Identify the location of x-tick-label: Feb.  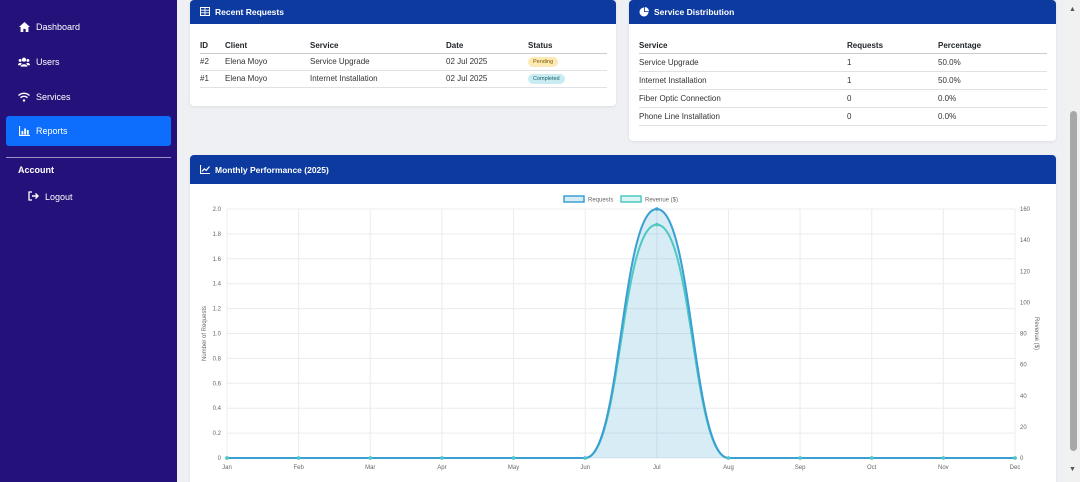
(298, 468).